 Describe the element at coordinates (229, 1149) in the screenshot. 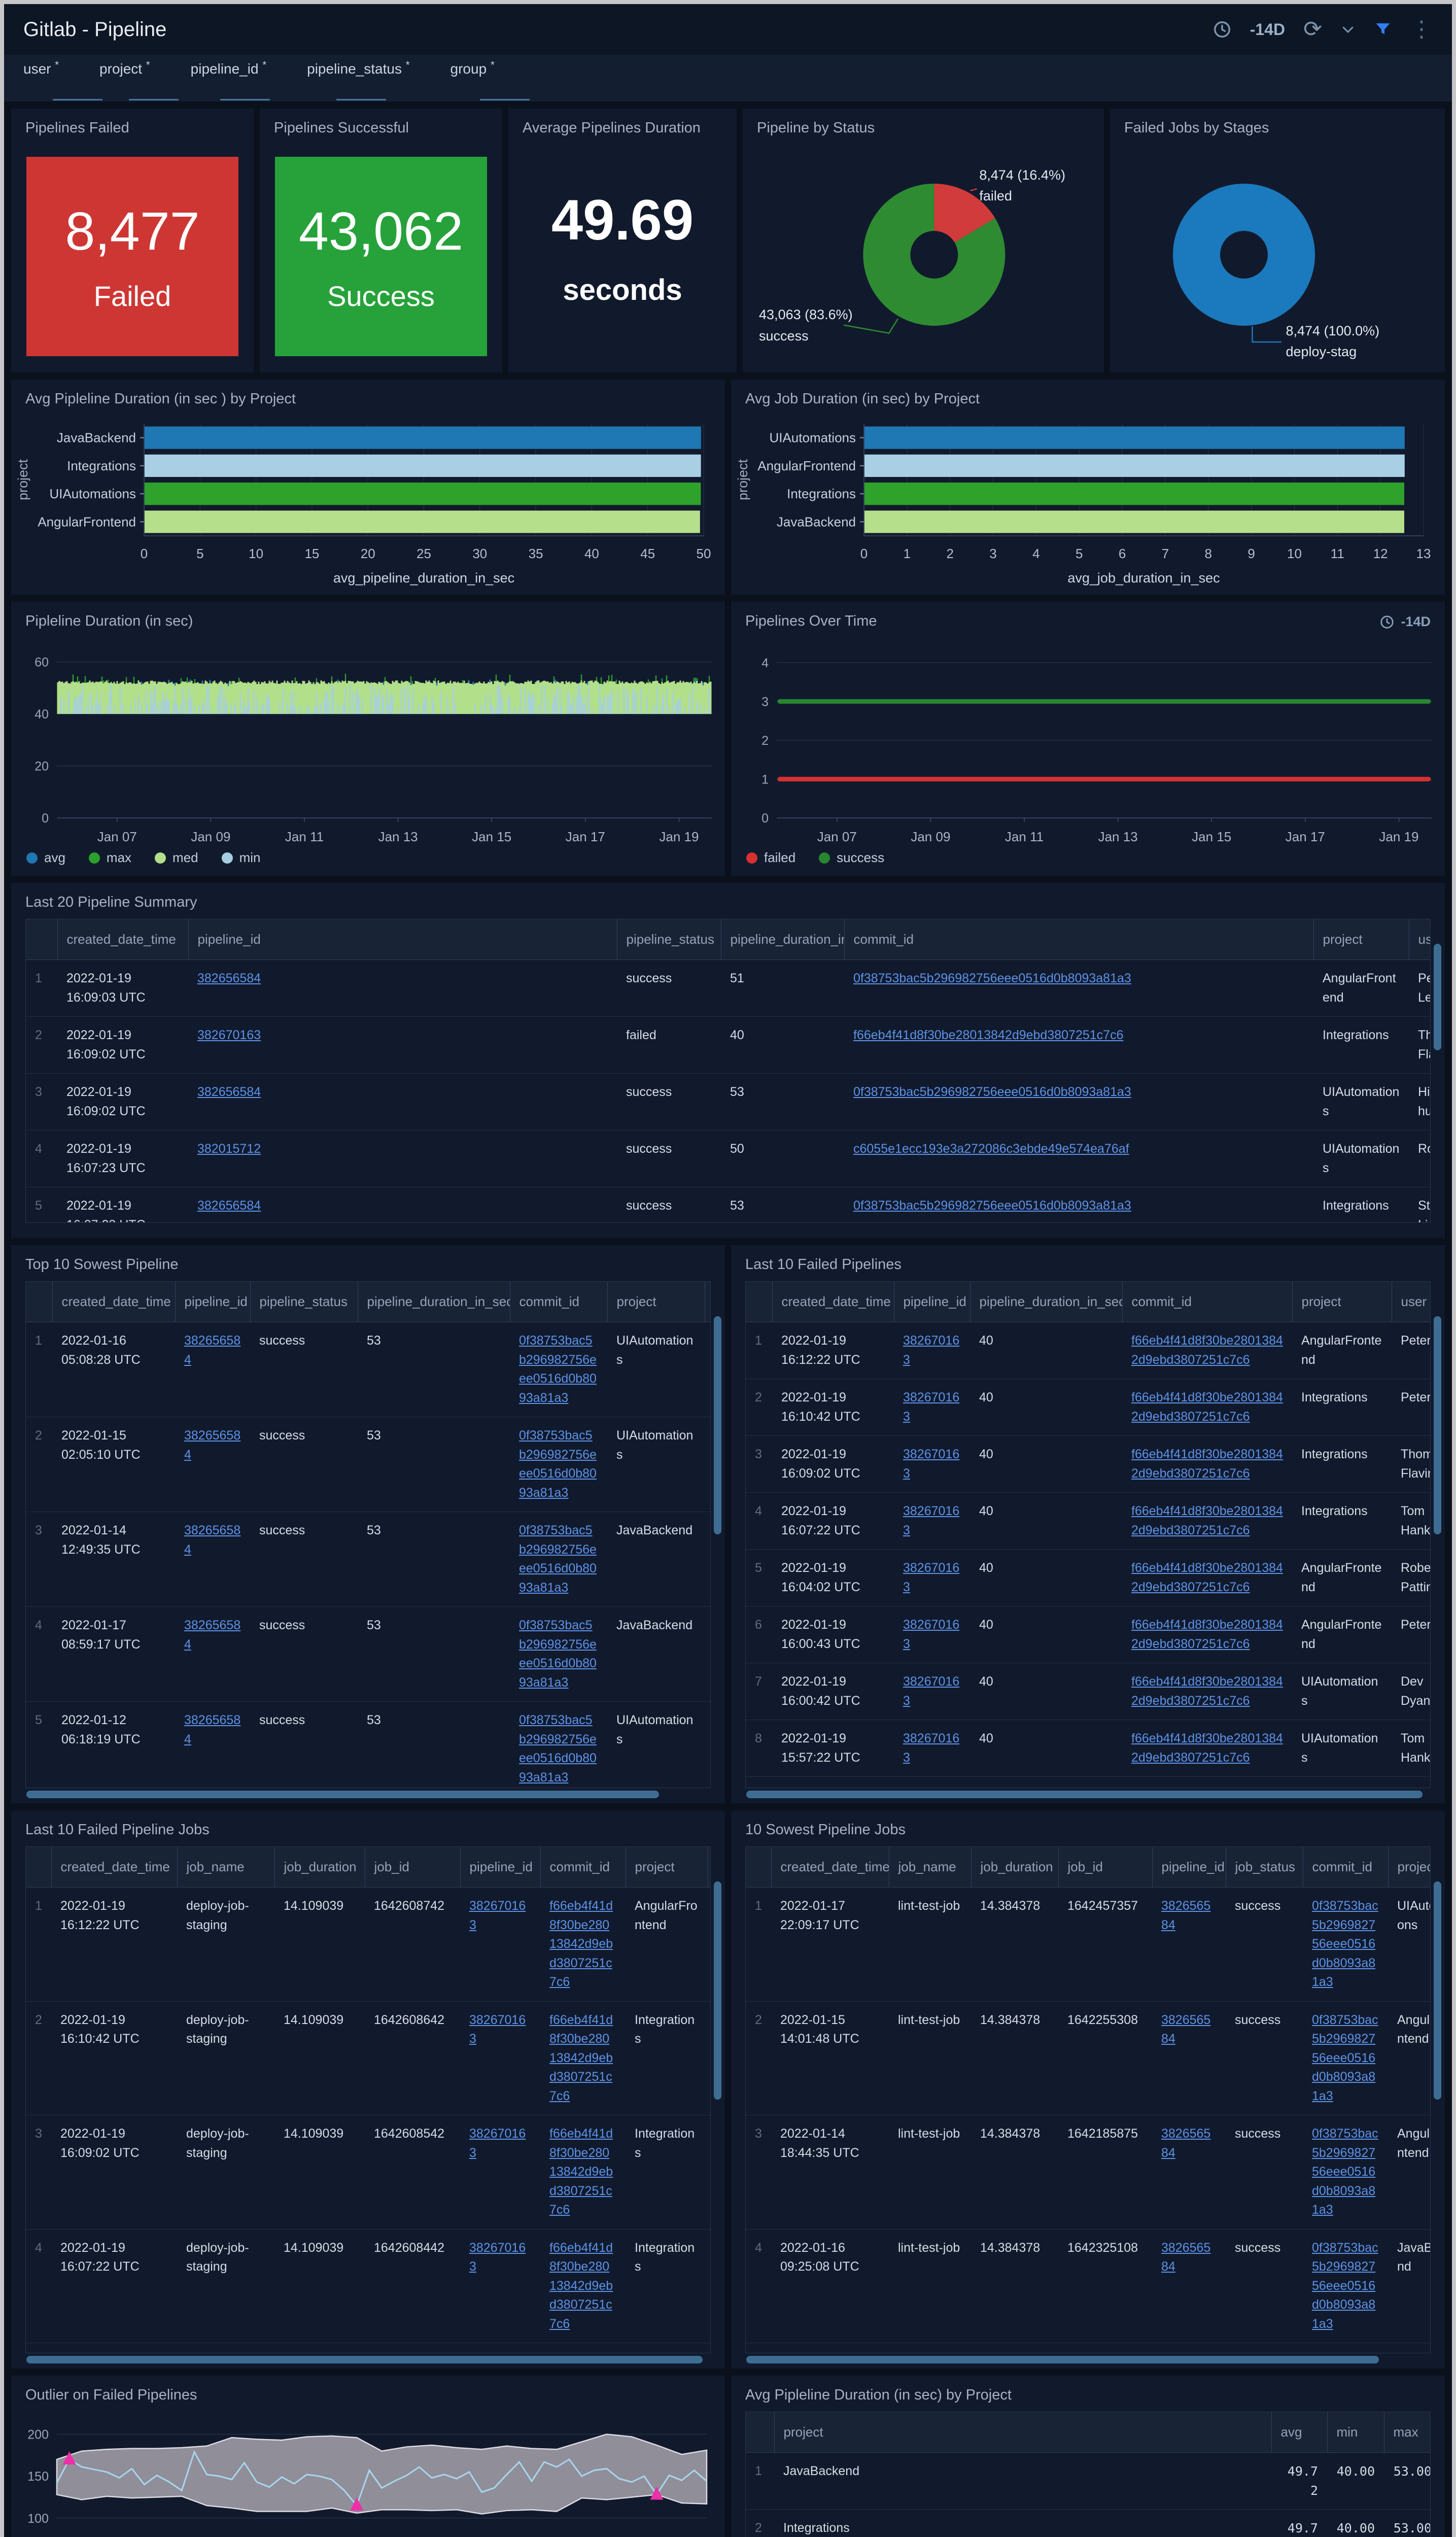

I see `pipeline_id-link: 382015712` at that location.